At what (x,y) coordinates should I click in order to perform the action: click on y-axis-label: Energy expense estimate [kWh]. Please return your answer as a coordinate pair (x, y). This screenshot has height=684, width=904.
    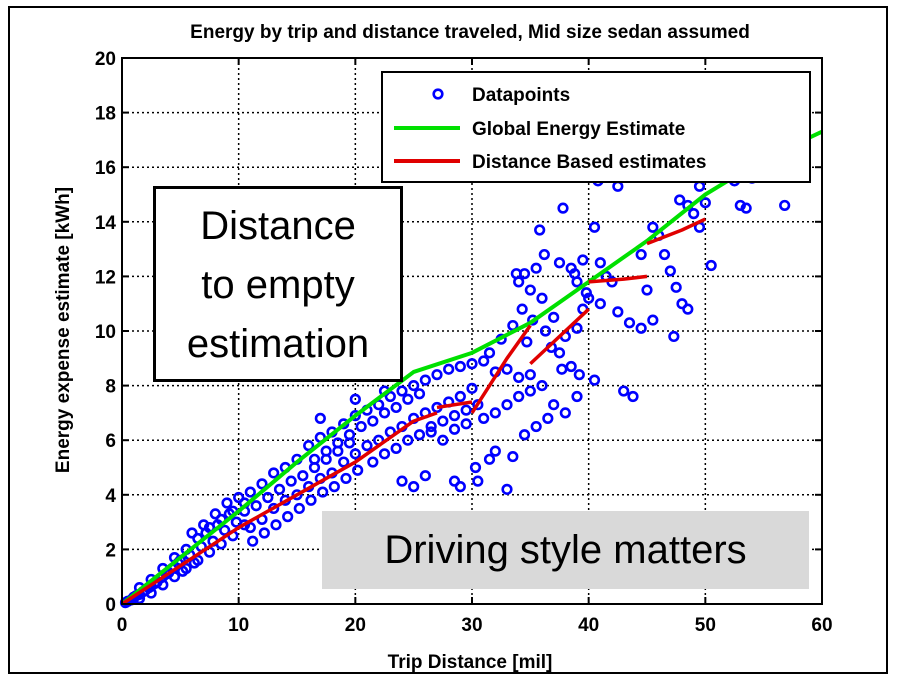
    Looking at the image, I should click on (63, 330).